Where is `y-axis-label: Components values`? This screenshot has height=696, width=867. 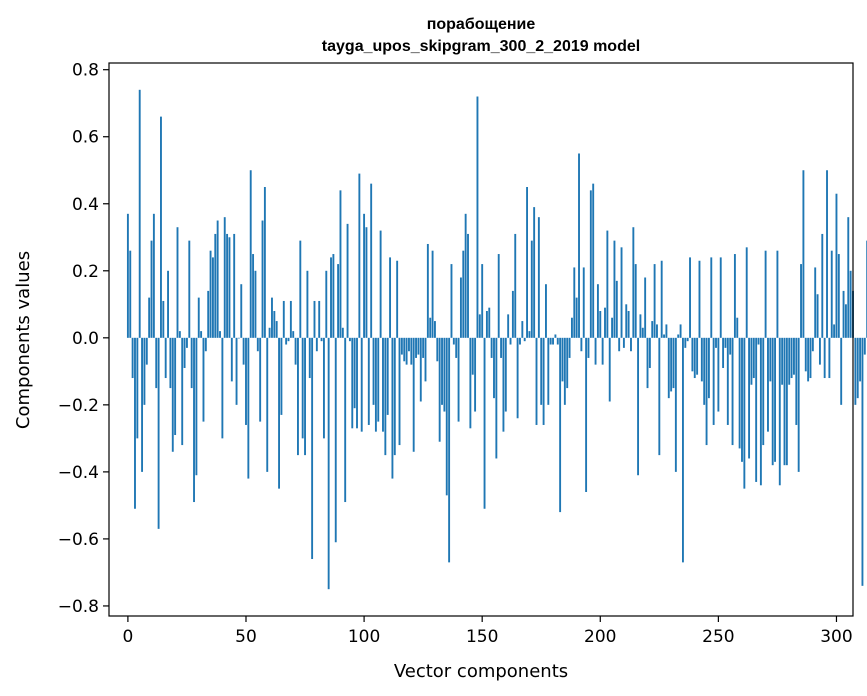 y-axis-label: Components values is located at coordinates (23, 340).